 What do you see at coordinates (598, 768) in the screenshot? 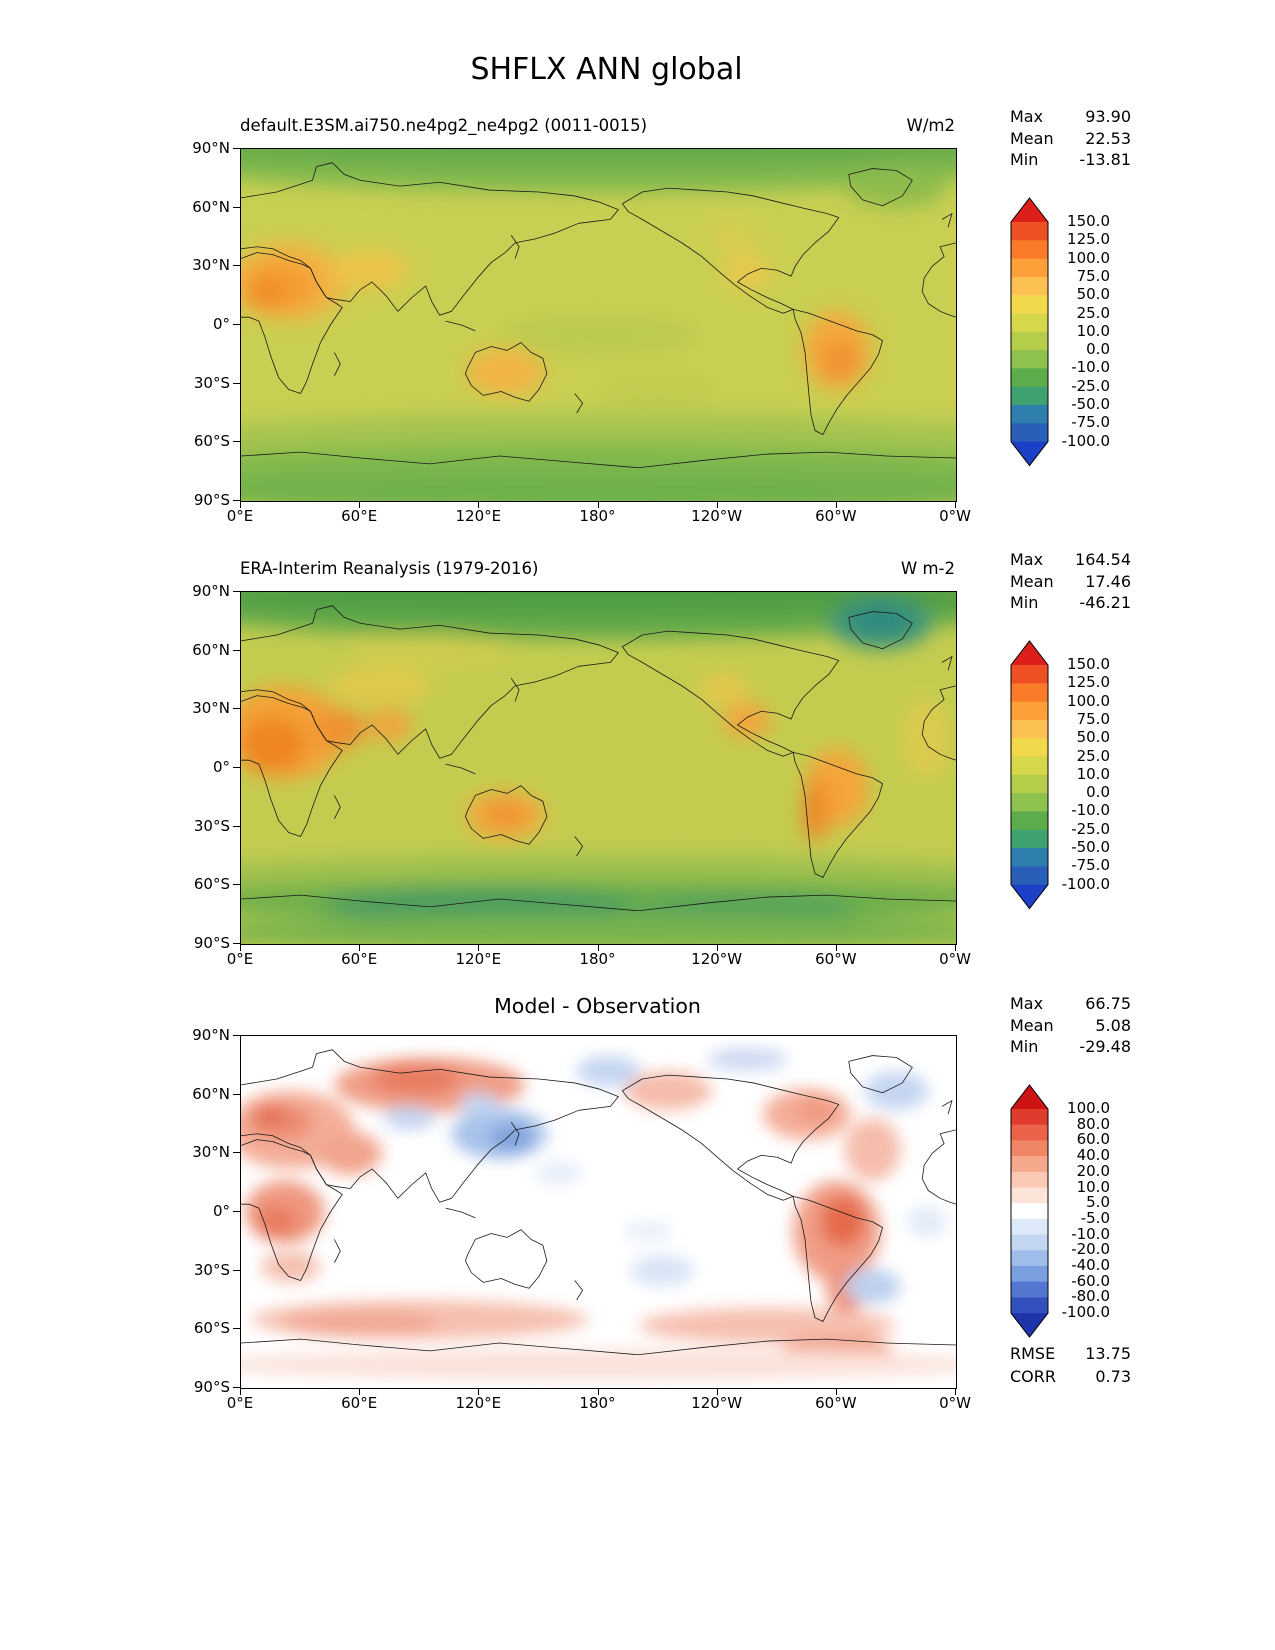
I see `map-obs` at bounding box center [598, 768].